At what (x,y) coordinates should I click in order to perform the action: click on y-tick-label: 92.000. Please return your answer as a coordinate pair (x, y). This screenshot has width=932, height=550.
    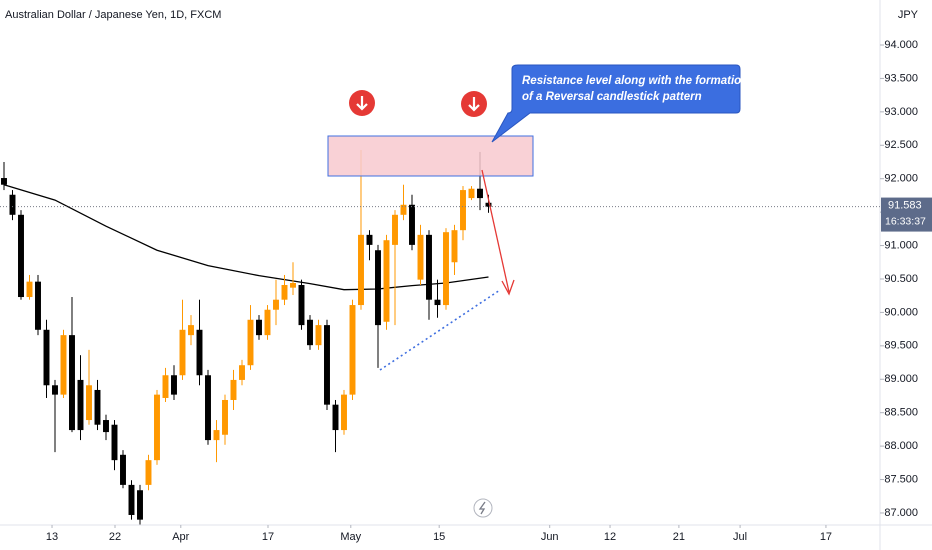
    Looking at the image, I should click on (901, 179).